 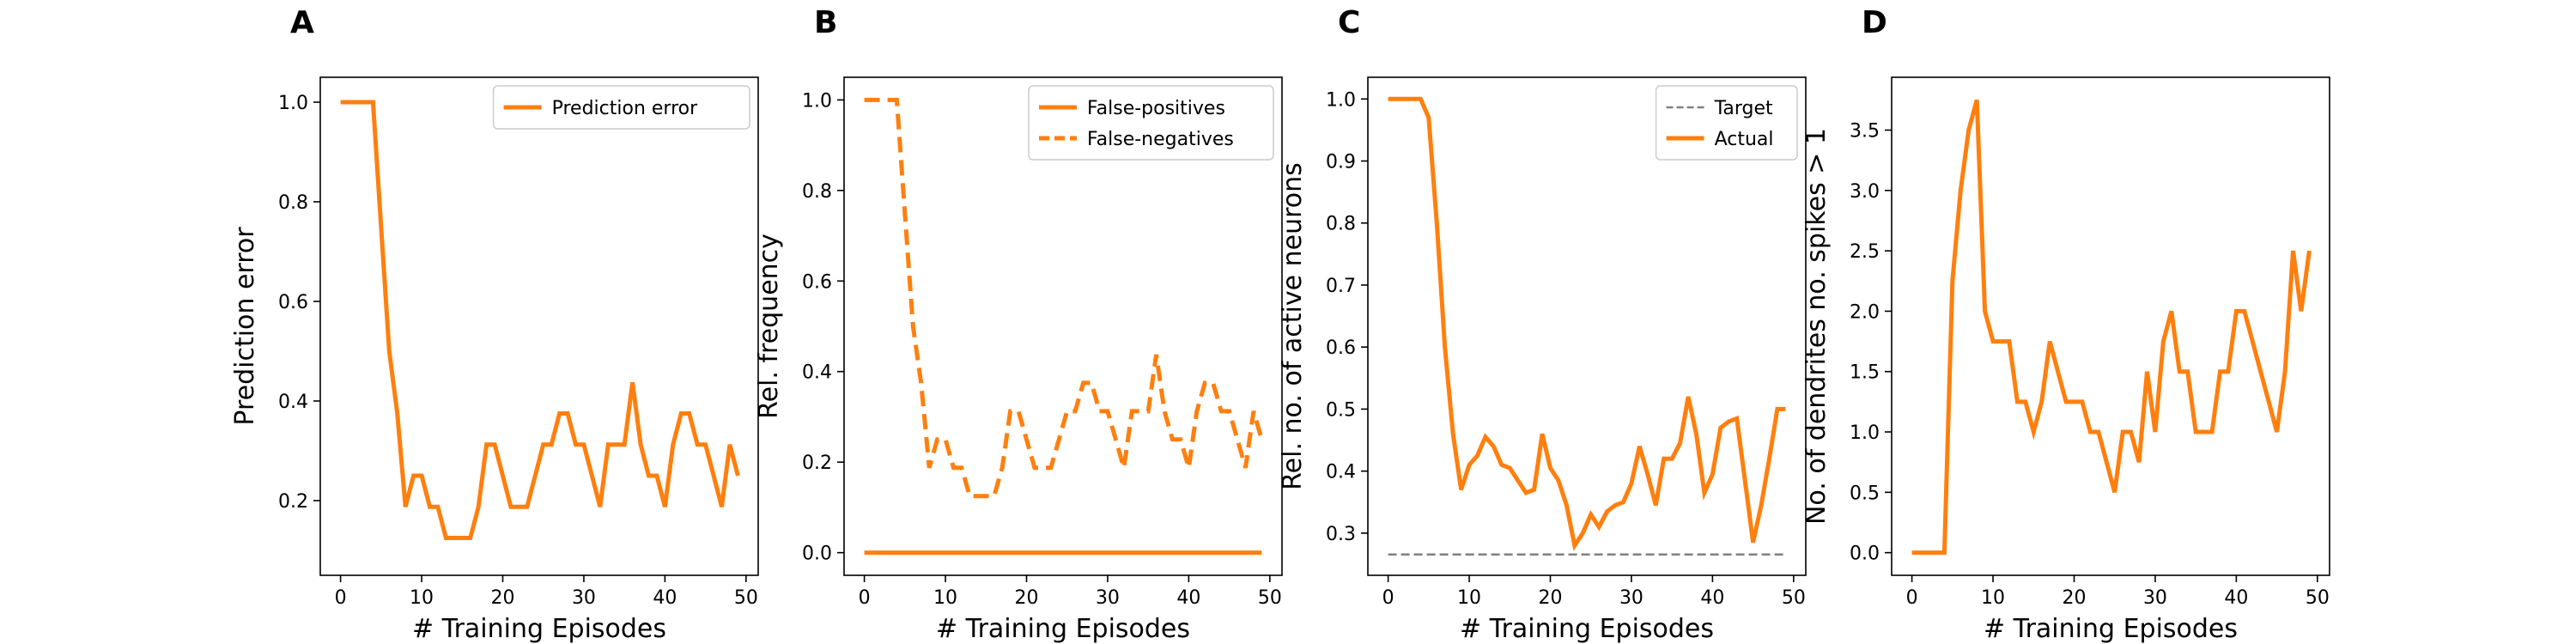 I want to click on y-tick-label: 0.9, so click(x=1341, y=162).